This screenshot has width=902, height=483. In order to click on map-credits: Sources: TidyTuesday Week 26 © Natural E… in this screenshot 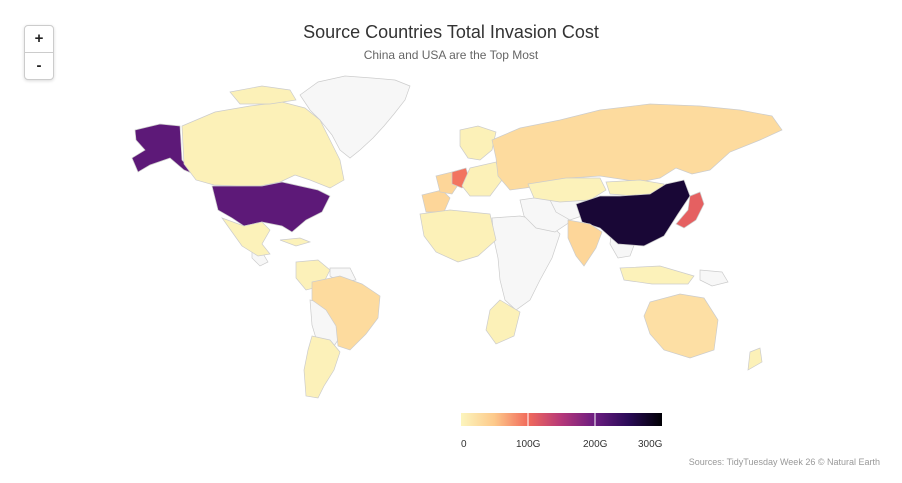, I will do `click(784, 462)`.